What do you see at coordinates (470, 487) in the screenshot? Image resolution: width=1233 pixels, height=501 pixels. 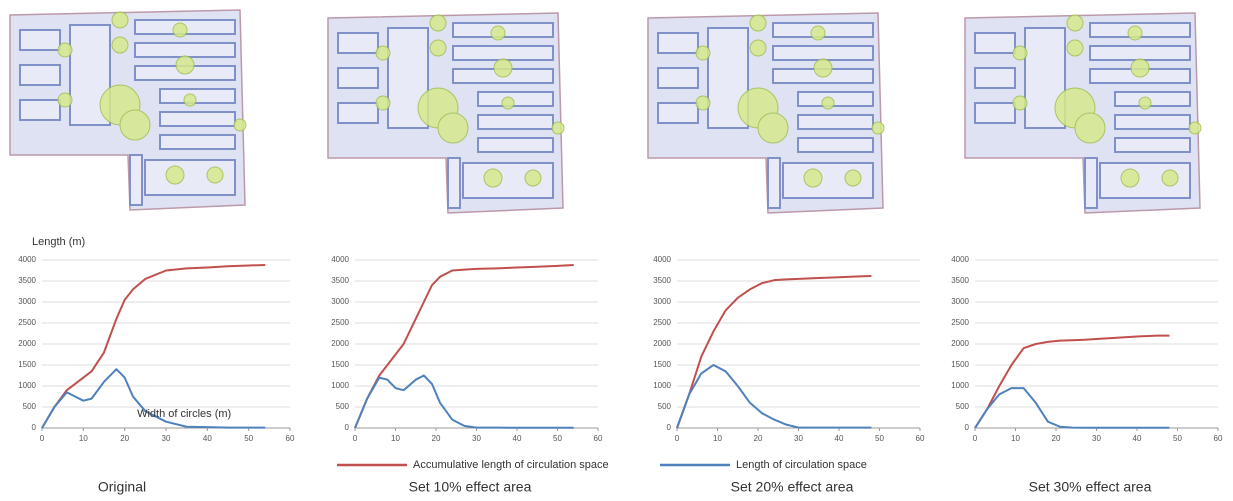 I see `chart-caption: Set 10% effect area` at bounding box center [470, 487].